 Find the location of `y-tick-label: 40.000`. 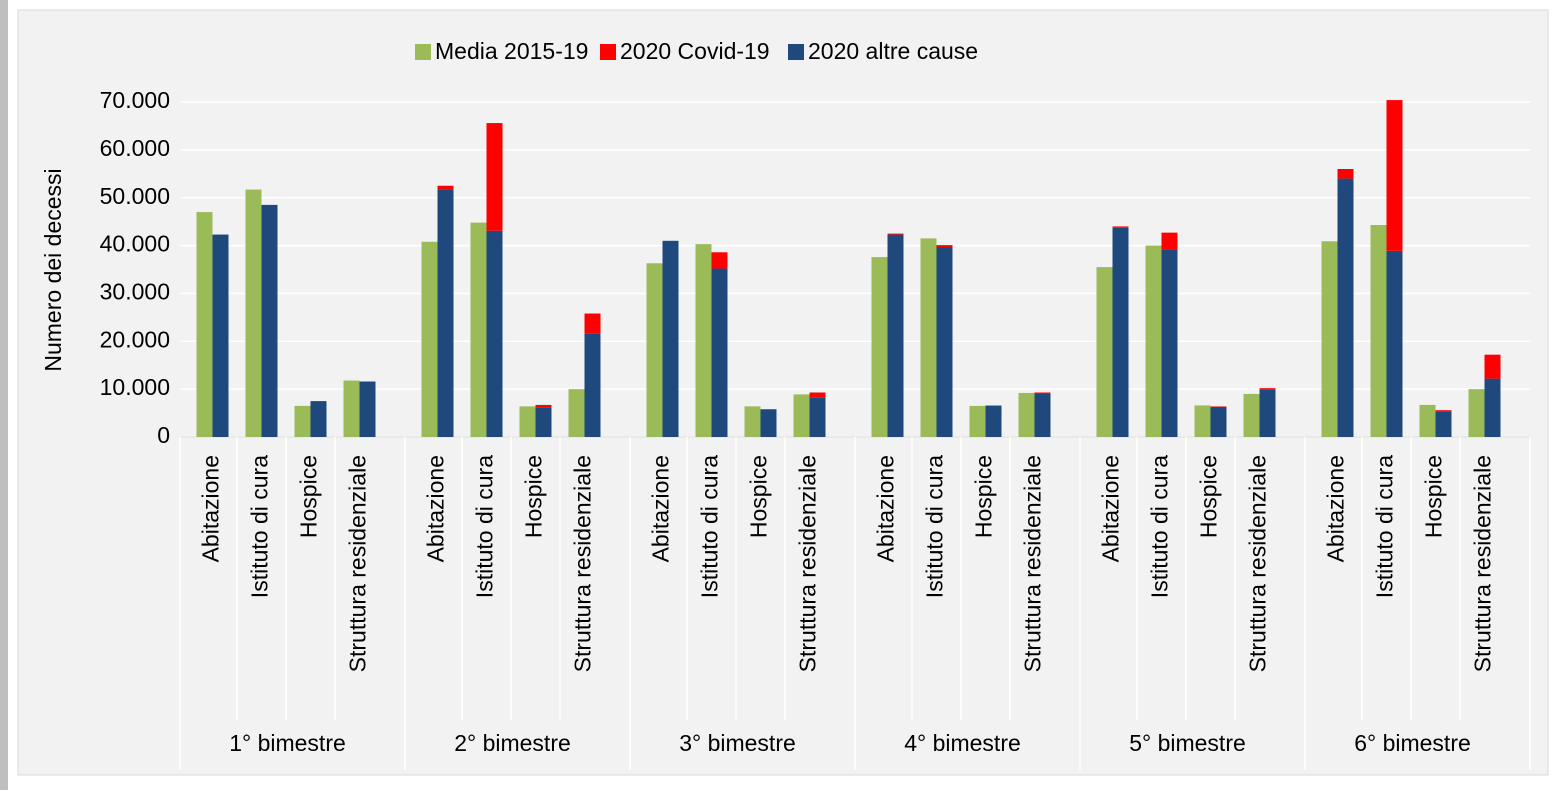

y-tick-label: 40.000 is located at coordinates (135, 244).